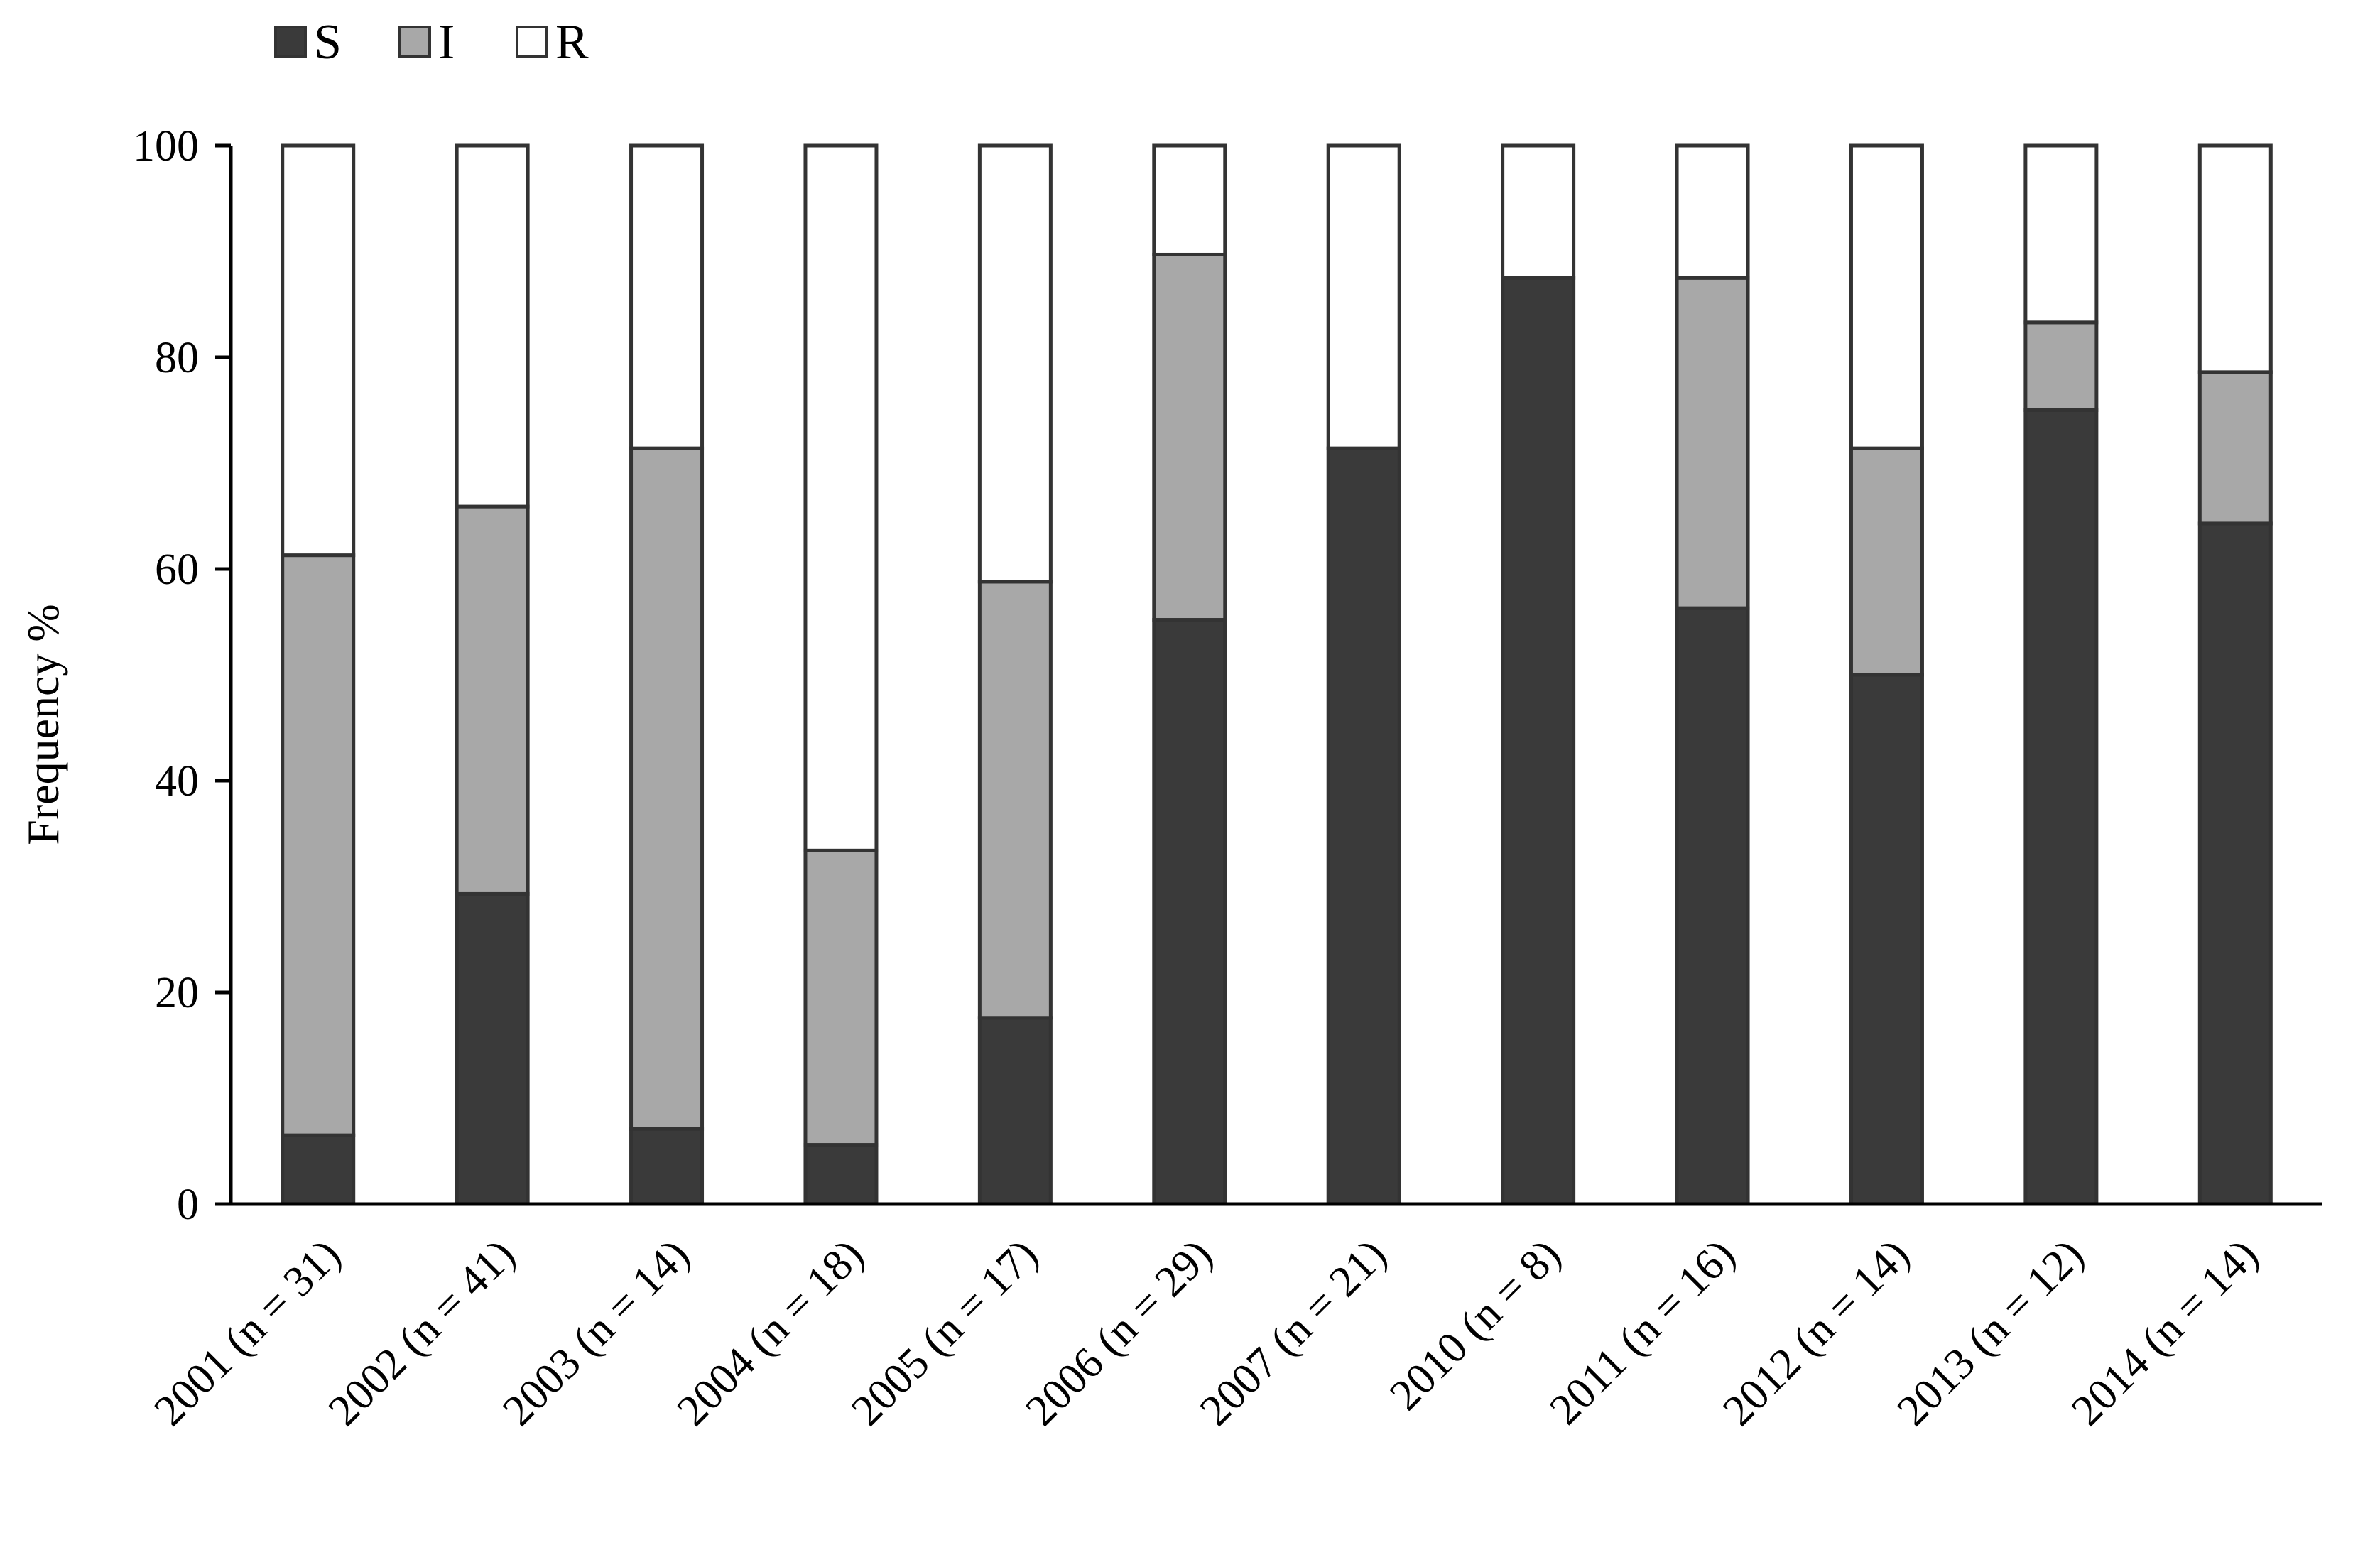  What do you see at coordinates (1816, 1332) in the screenshot?
I see `x-tick-label: 2012 (n = 14)` at bounding box center [1816, 1332].